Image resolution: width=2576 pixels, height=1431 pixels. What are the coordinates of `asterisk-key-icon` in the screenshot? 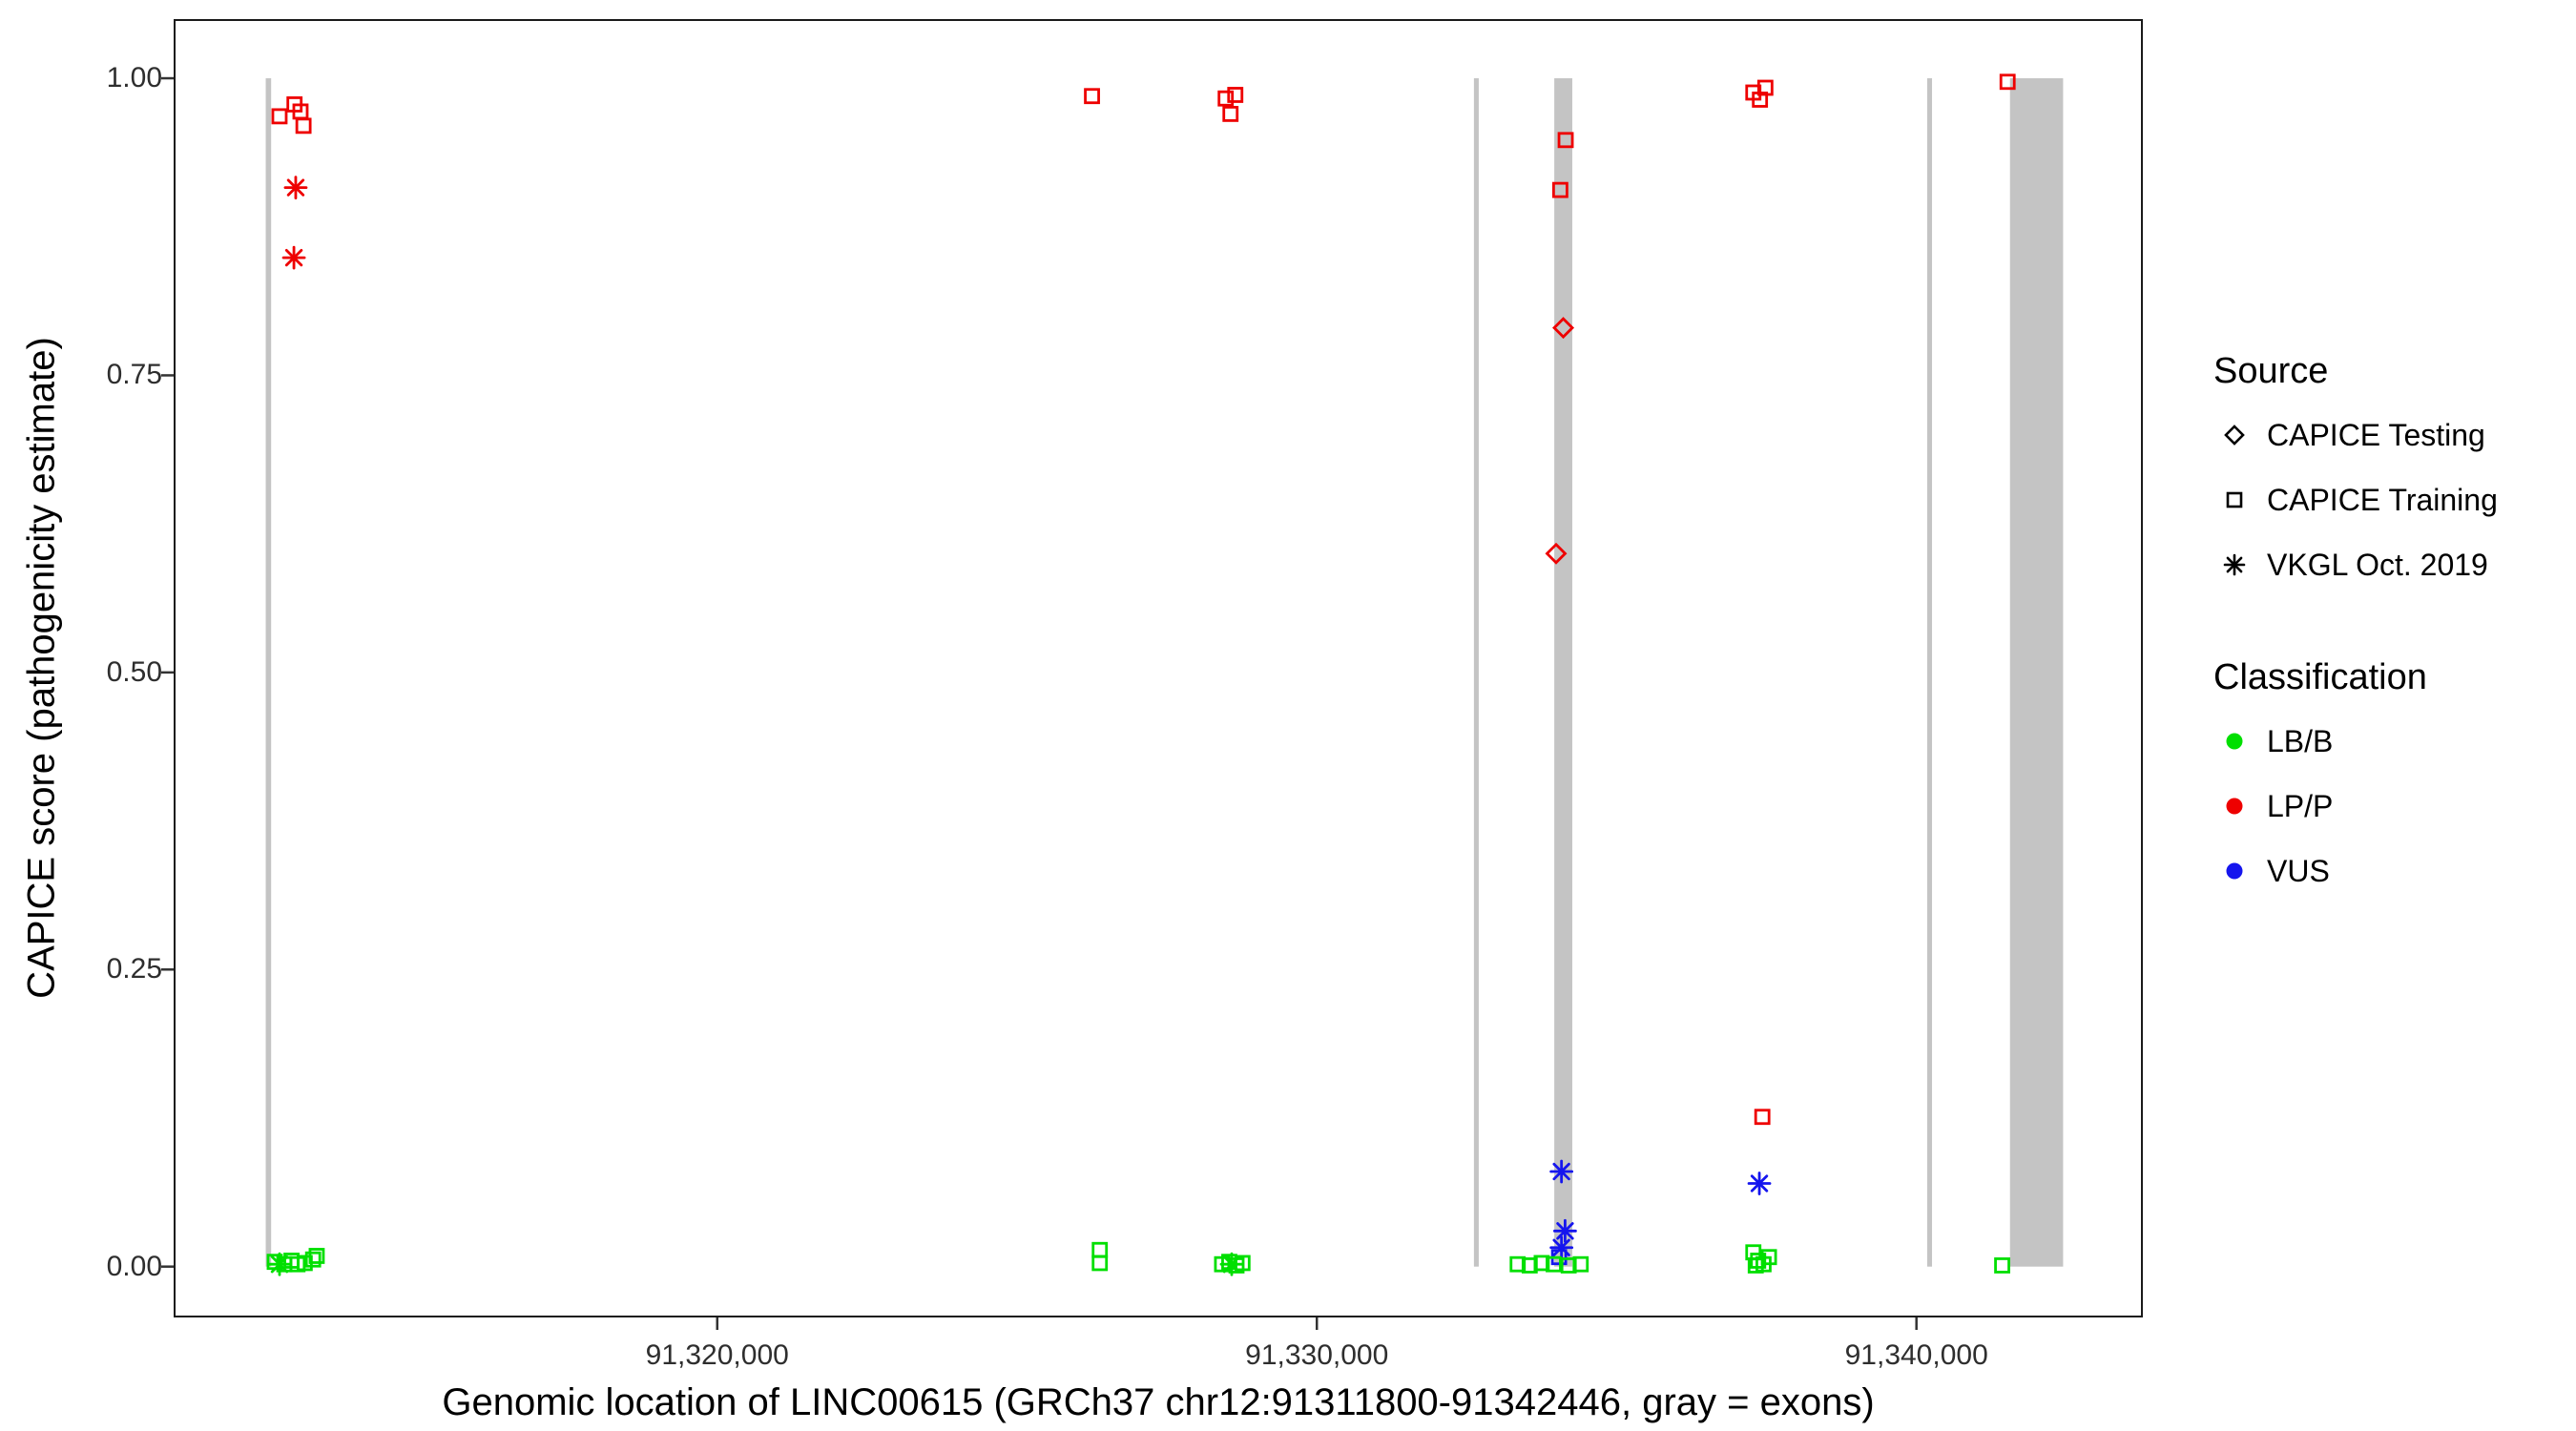 It's located at (2234, 565).